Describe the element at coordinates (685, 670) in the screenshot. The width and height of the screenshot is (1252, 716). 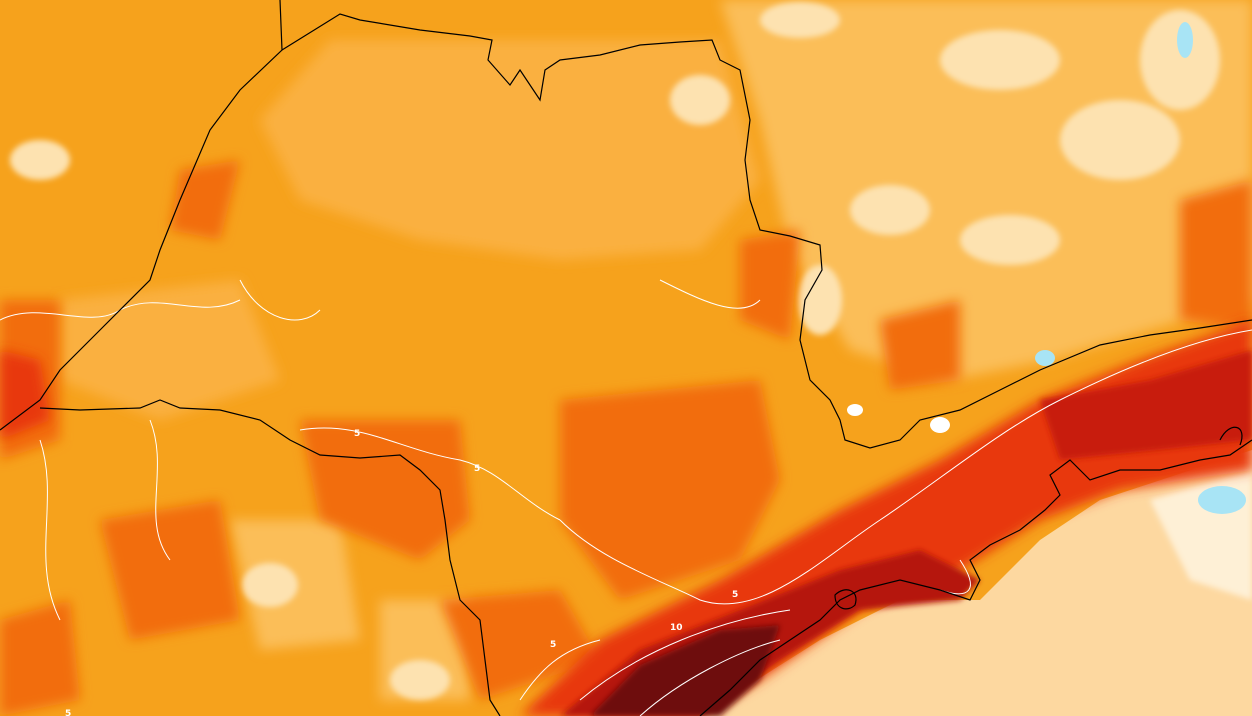
I see `maroon-max-area` at that location.